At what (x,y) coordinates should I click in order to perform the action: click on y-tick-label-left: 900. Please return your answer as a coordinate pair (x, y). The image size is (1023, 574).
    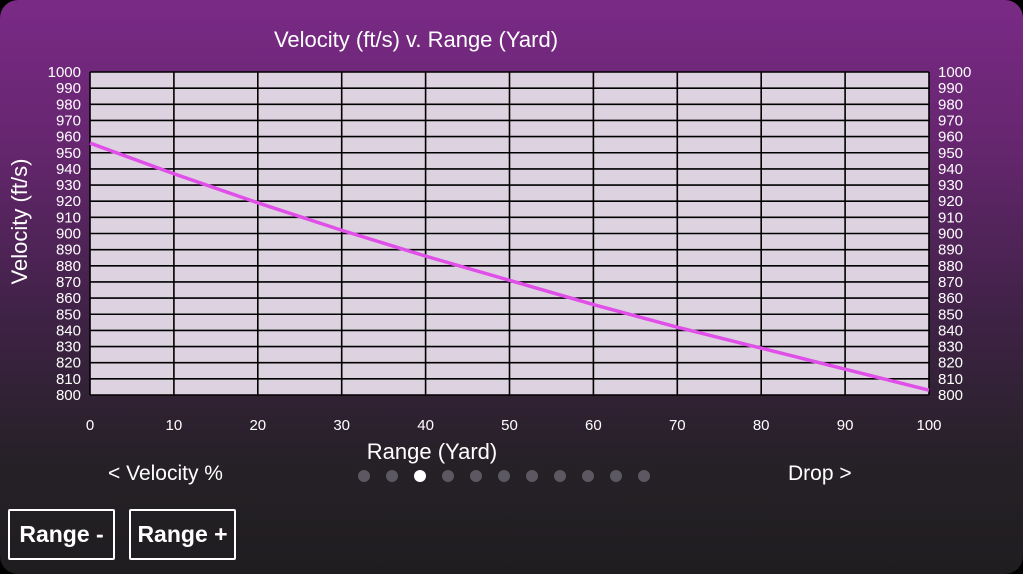
    Looking at the image, I should click on (68, 234).